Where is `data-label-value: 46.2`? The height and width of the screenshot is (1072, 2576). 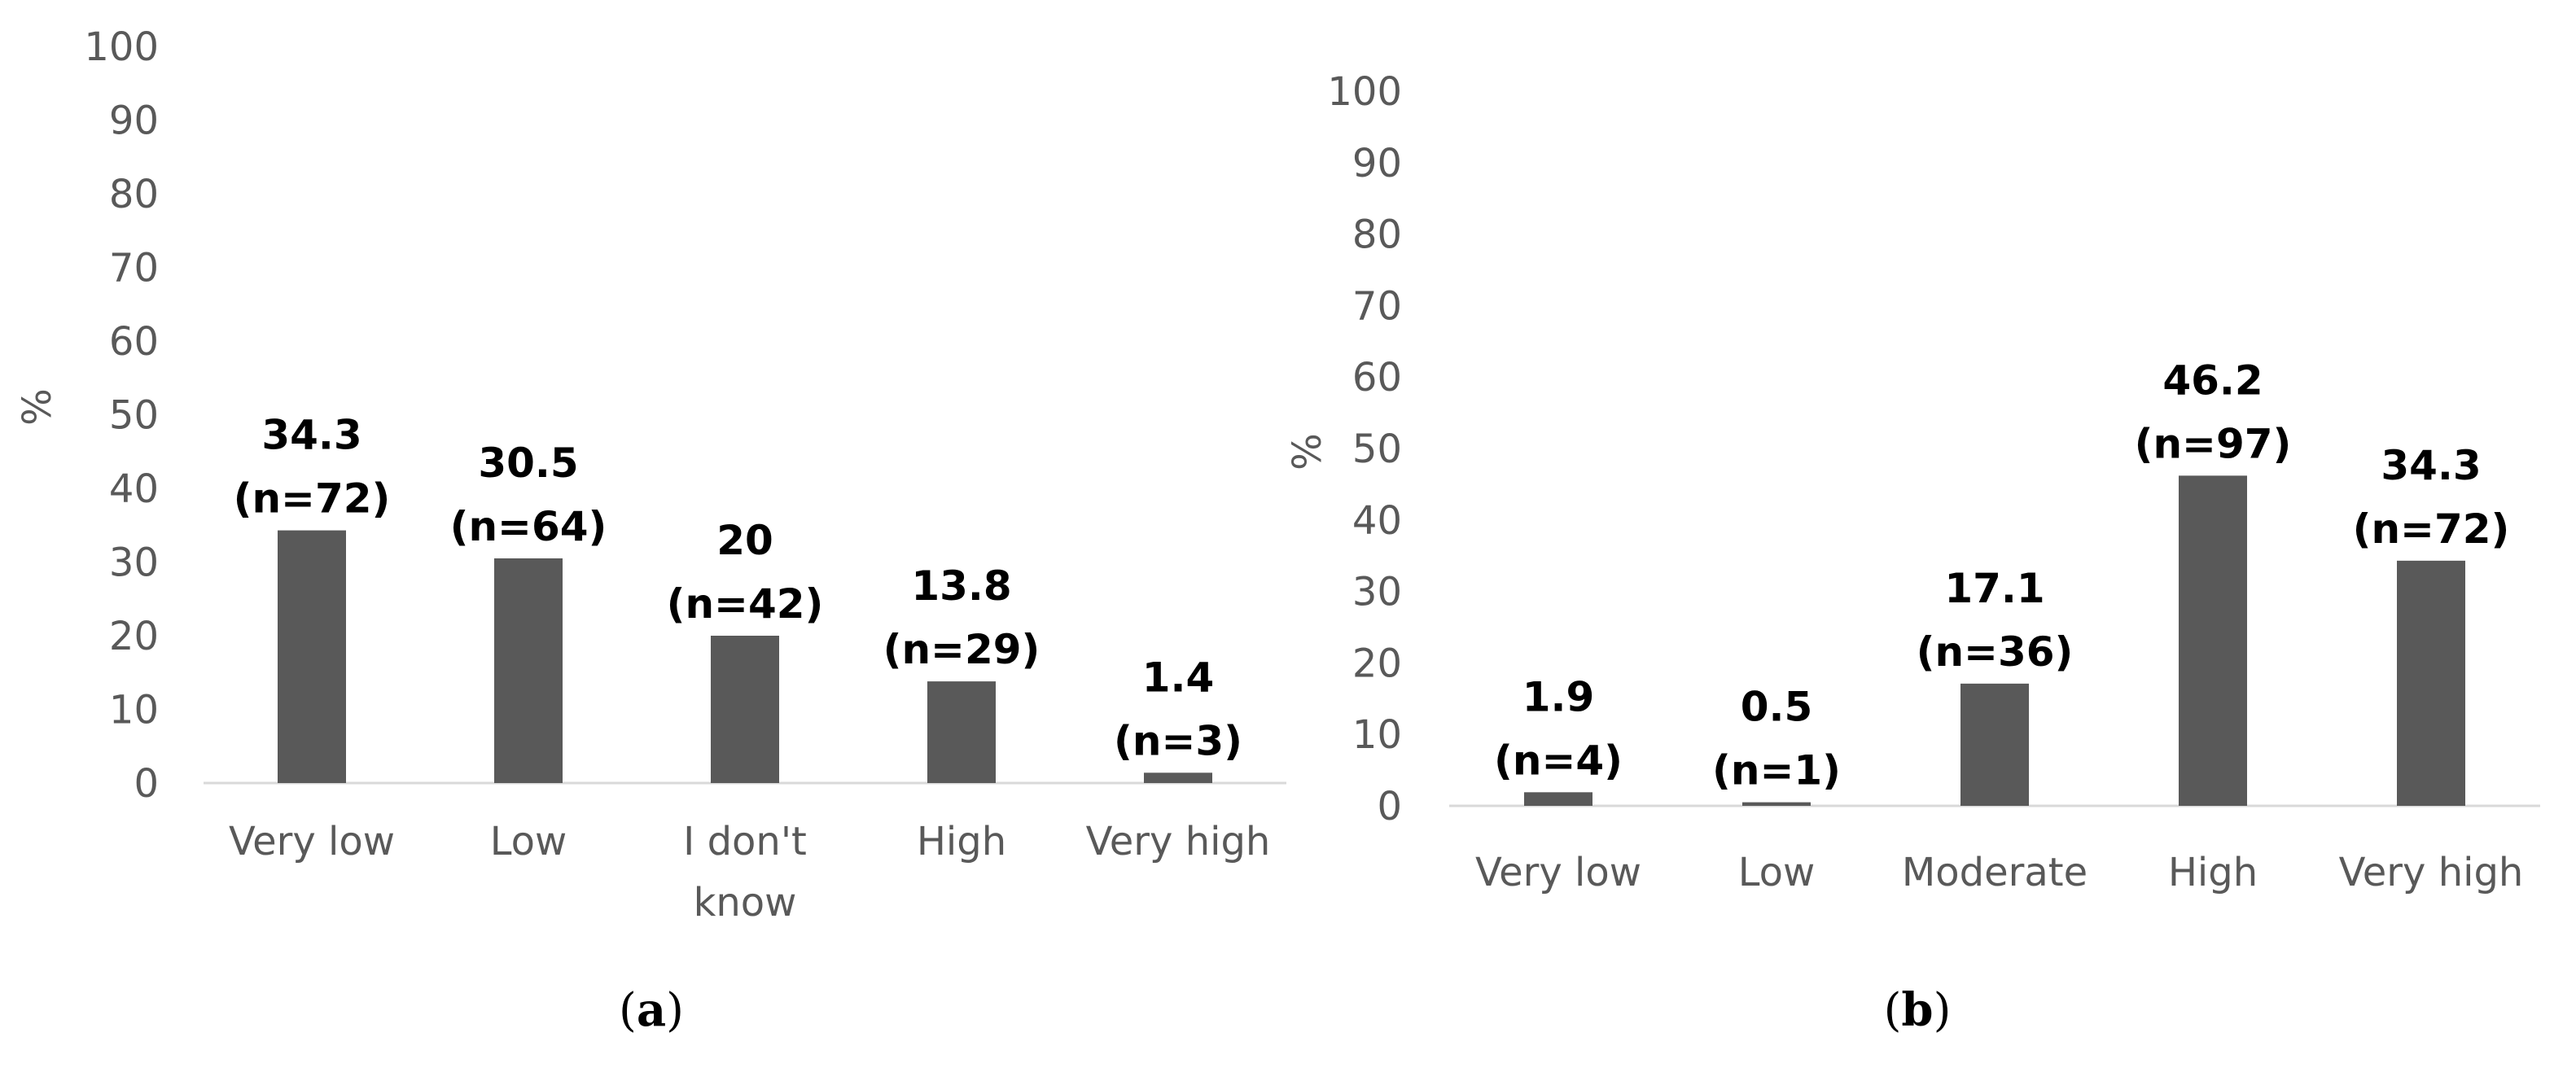 data-label-value: 46.2 is located at coordinates (2212, 381).